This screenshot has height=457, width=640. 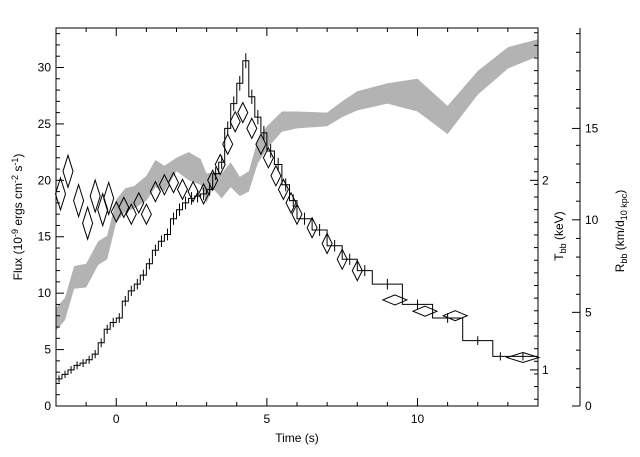 I want to click on radius-tick-label: 10, so click(x=592, y=220).